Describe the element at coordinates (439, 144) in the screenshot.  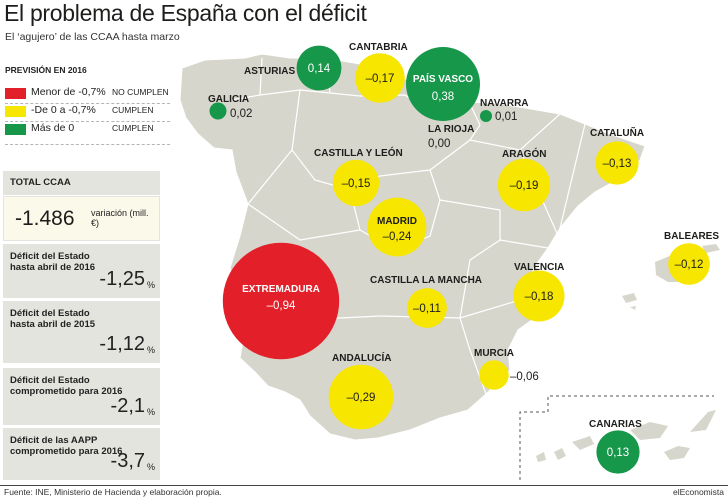
I see `region-value-la-rioja: 0,00` at that location.